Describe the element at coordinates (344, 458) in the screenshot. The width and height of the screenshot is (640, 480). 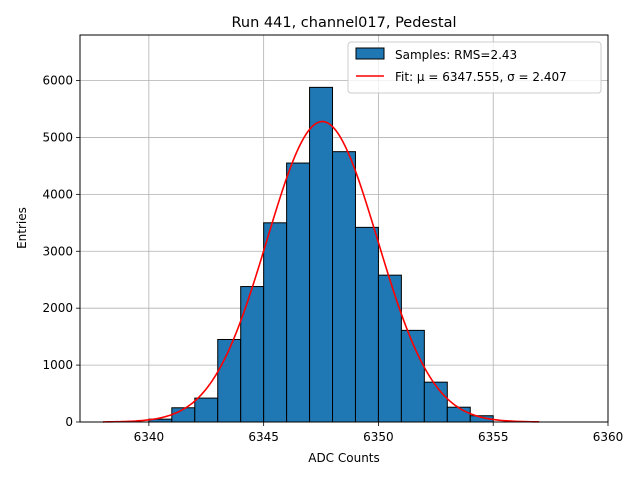
I see `x-axis-label: ADC Counts` at that location.